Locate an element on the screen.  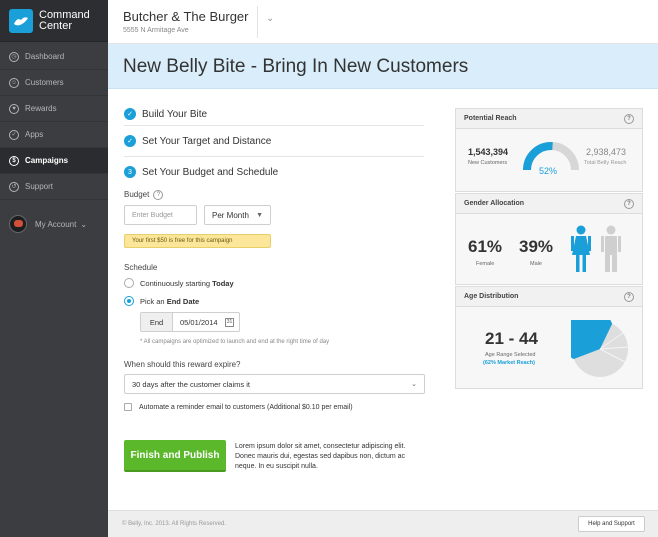
sidebar-item-label: Dashboard is located at coordinates (45, 56).